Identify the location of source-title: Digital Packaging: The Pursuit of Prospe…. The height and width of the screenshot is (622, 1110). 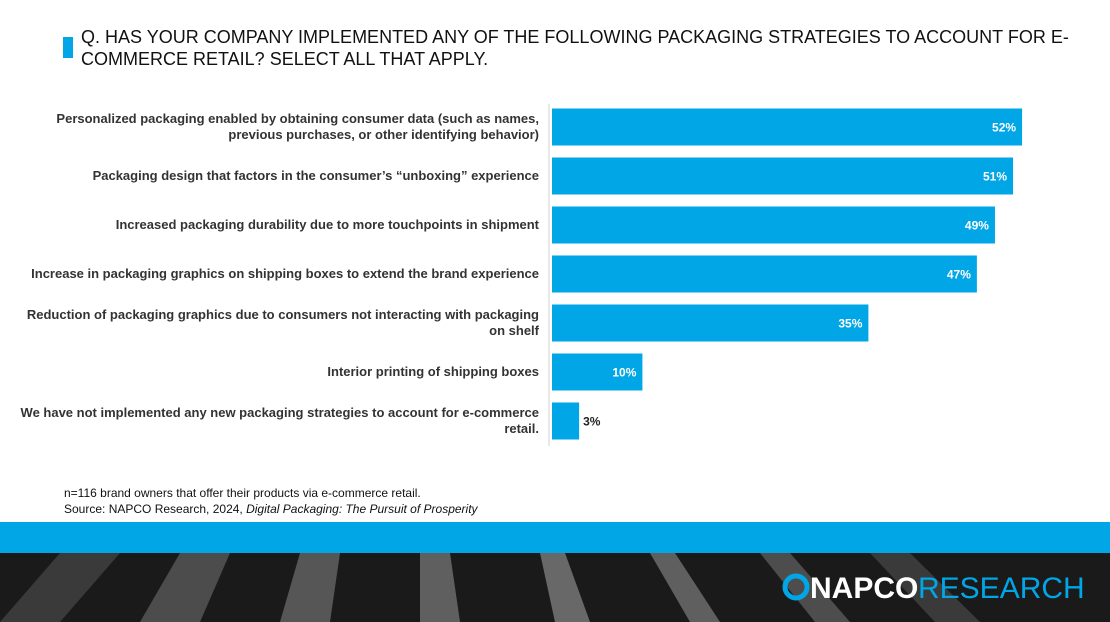
(362, 509).